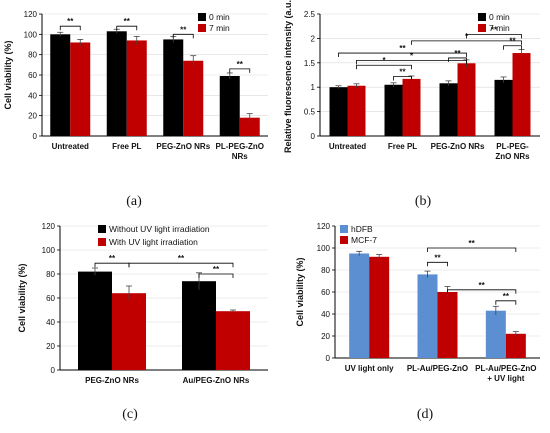 This screenshot has width=550, height=433. I want to click on x-category-label: UV light only, so click(369, 368).